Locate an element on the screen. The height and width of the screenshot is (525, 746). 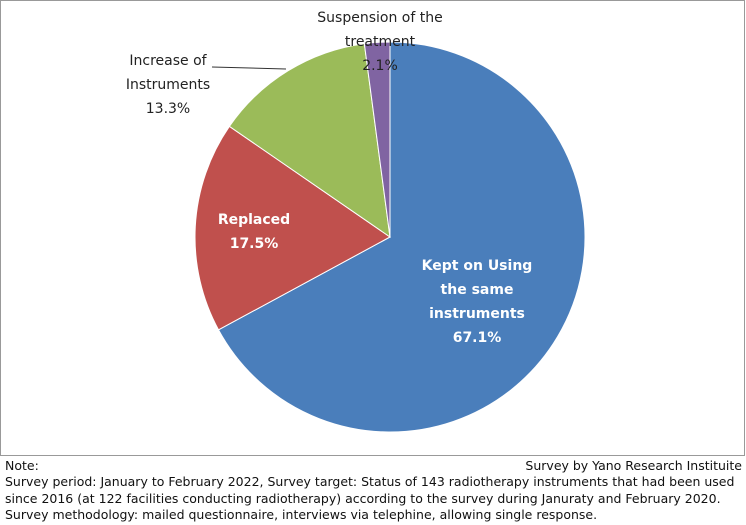
category-label: Replaced is located at coordinates (254, 220).